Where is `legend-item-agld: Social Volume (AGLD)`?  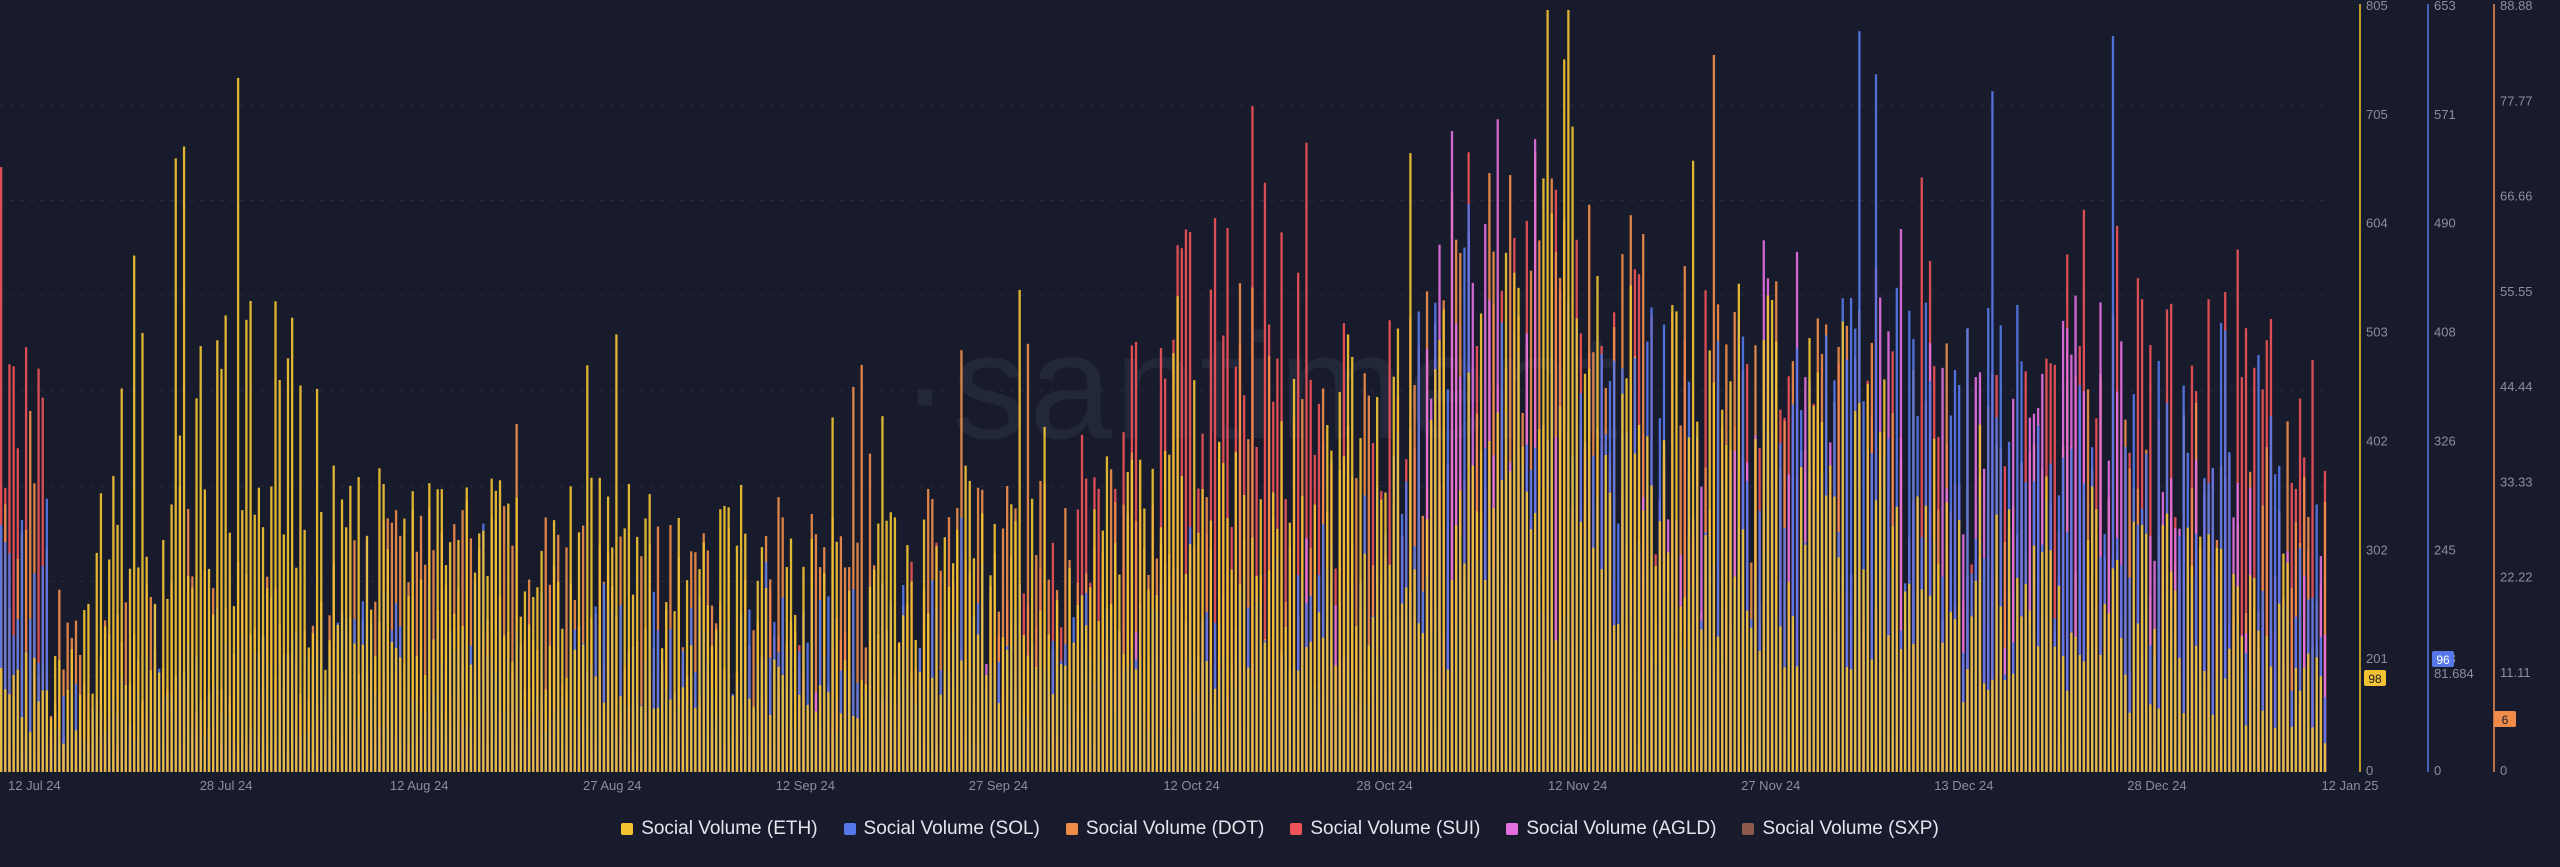
legend-item-agld: Social Volume (AGLD) is located at coordinates (1611, 829).